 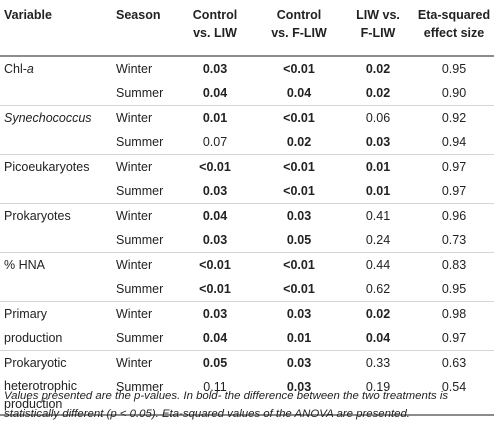 What do you see at coordinates (55, 362) in the screenshot?
I see `variable-cell: Prokaryotic` at bounding box center [55, 362].